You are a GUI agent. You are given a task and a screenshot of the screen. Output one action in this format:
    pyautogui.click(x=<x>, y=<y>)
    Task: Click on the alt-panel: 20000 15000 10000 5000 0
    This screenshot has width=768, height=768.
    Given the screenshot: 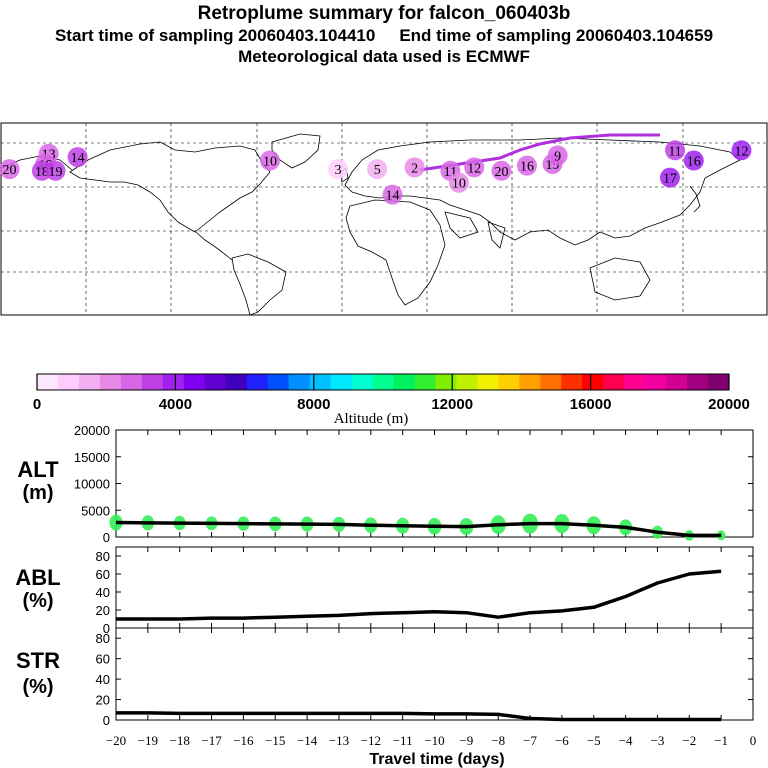 What is the action you would take?
    pyautogui.click(x=414, y=484)
    